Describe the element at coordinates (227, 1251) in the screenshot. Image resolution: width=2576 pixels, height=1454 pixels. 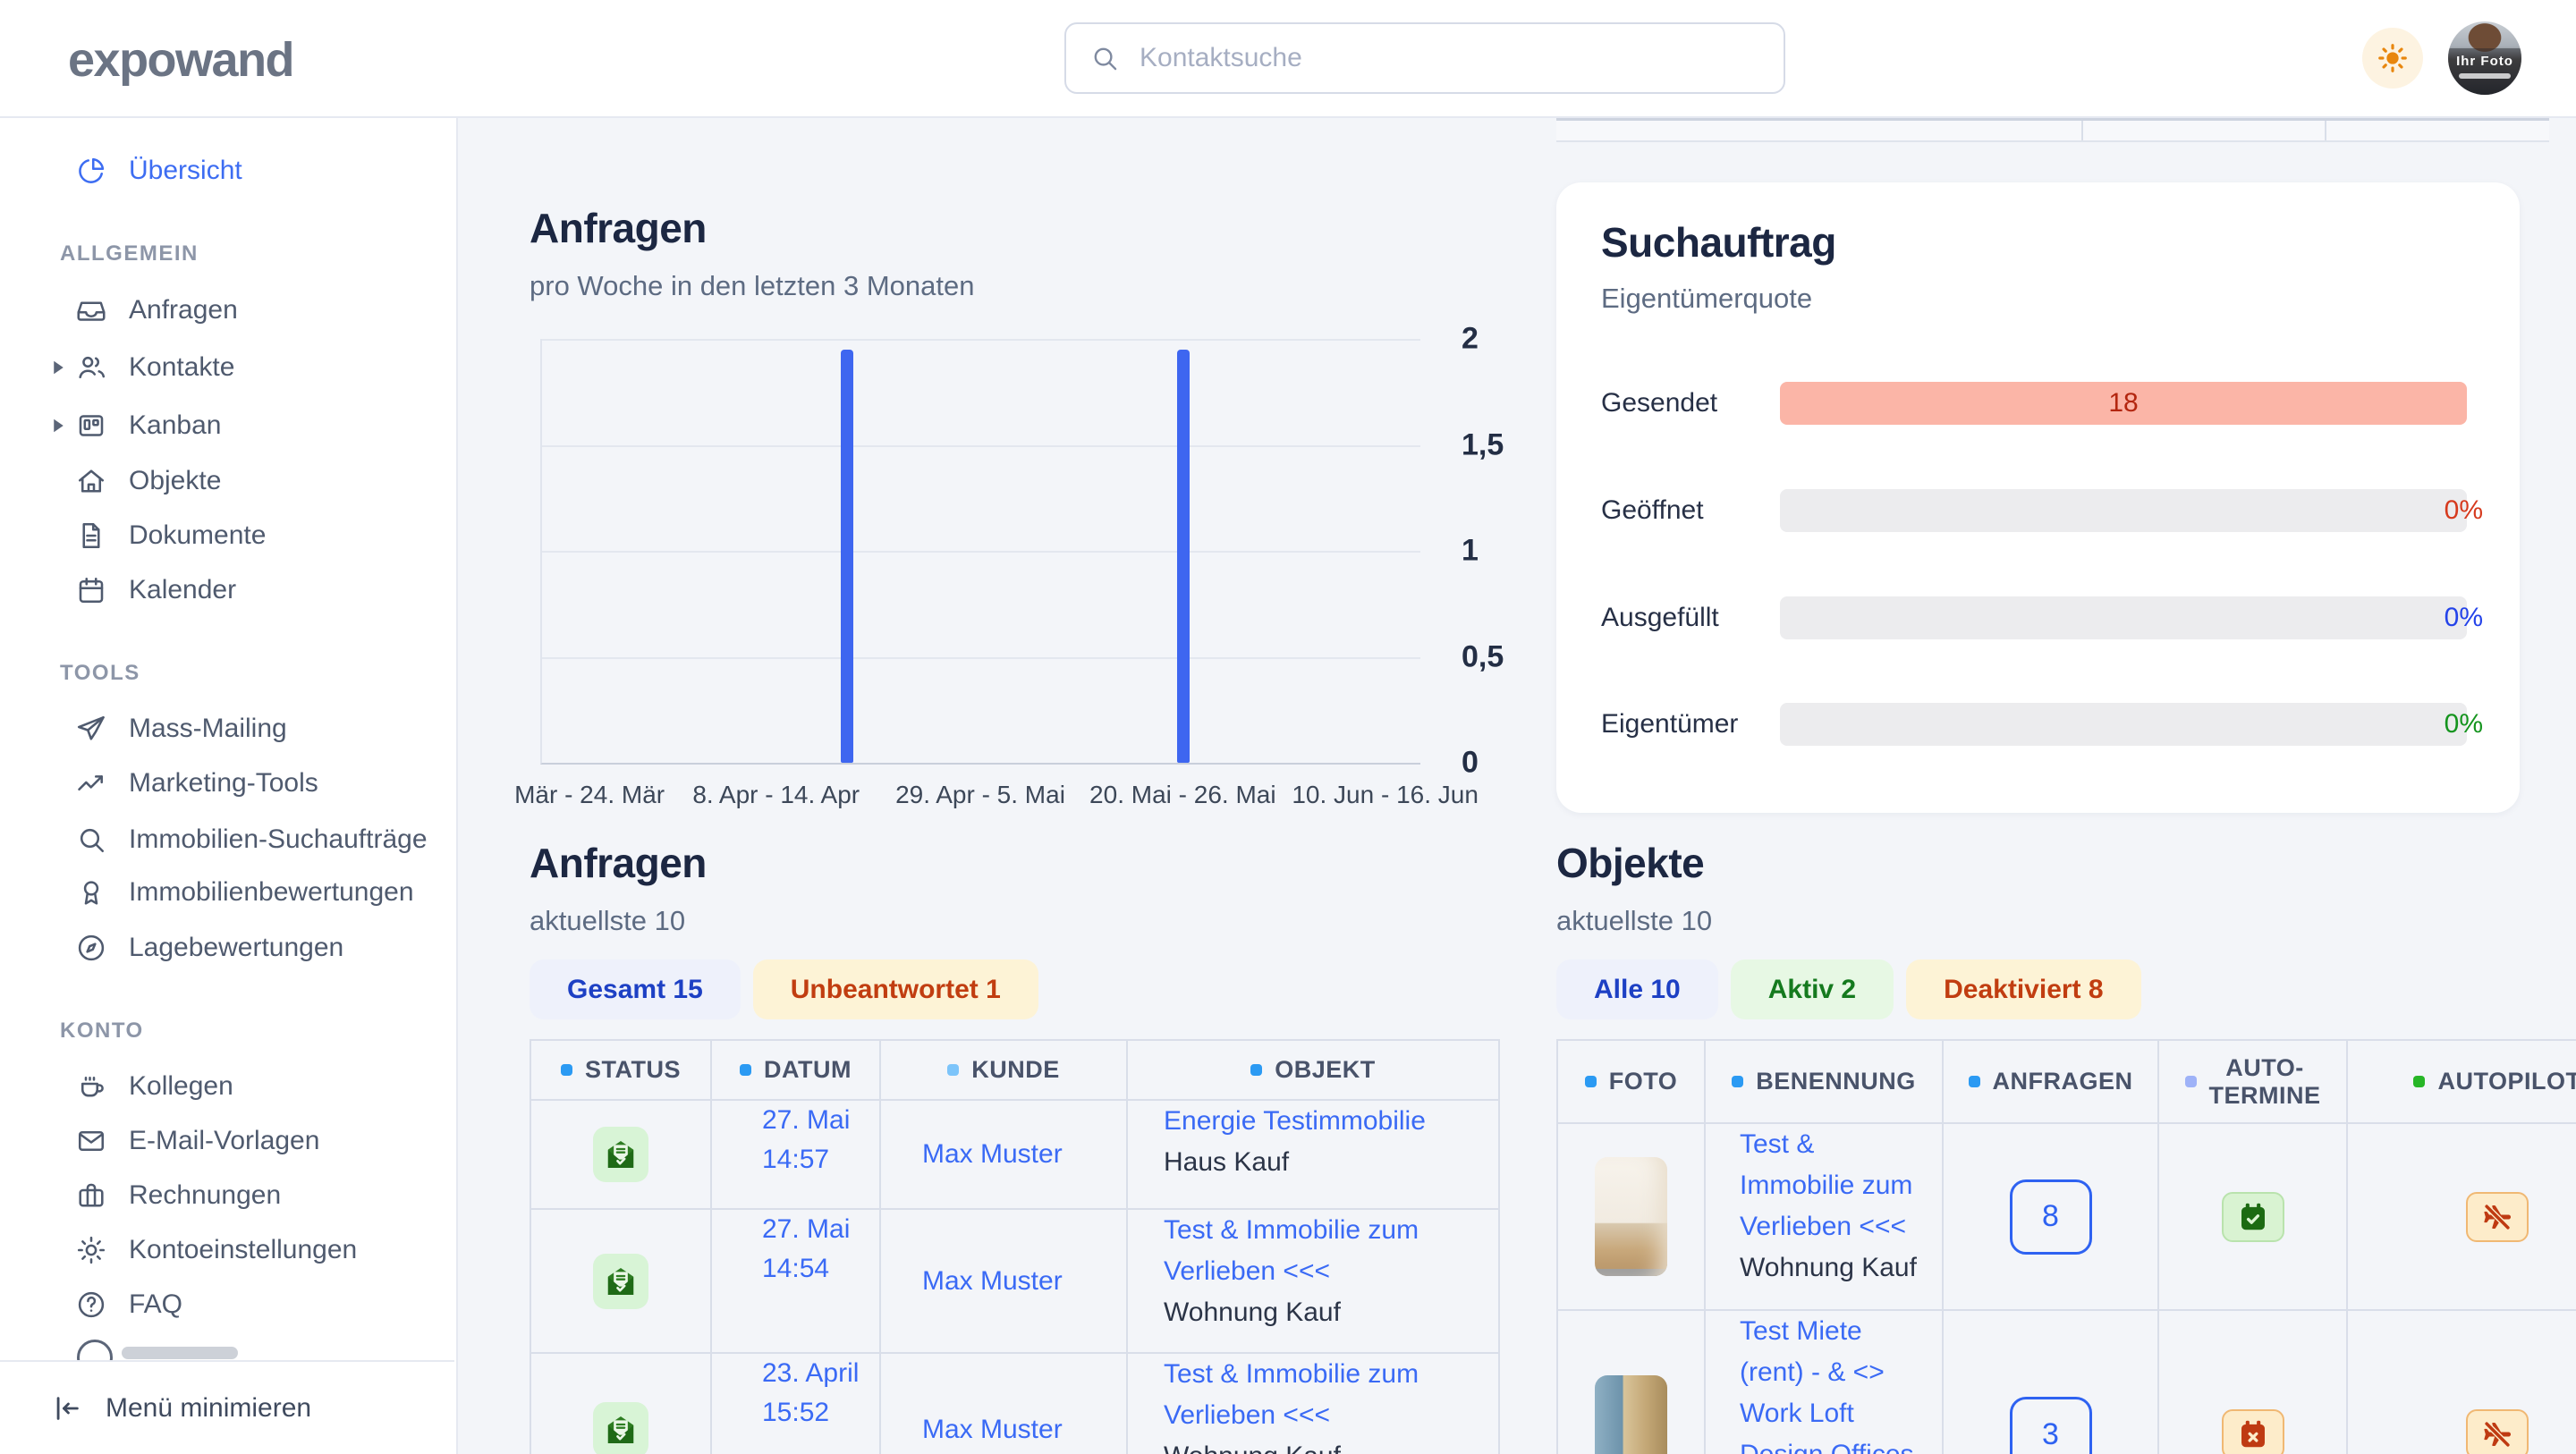
I see `sidebar-item-kontoeinstellungen: Kontoeinstellungen` at that location.